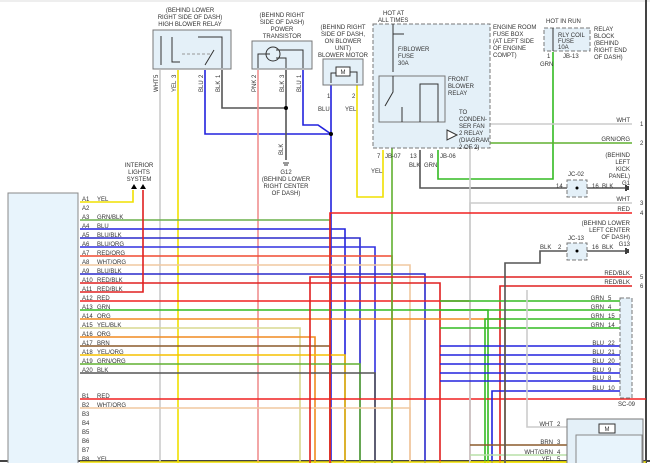 This screenshot has width=650, height=463. What do you see at coordinates (103, 460) in the screenshot?
I see `connector-wire-label: YEL` at bounding box center [103, 460].